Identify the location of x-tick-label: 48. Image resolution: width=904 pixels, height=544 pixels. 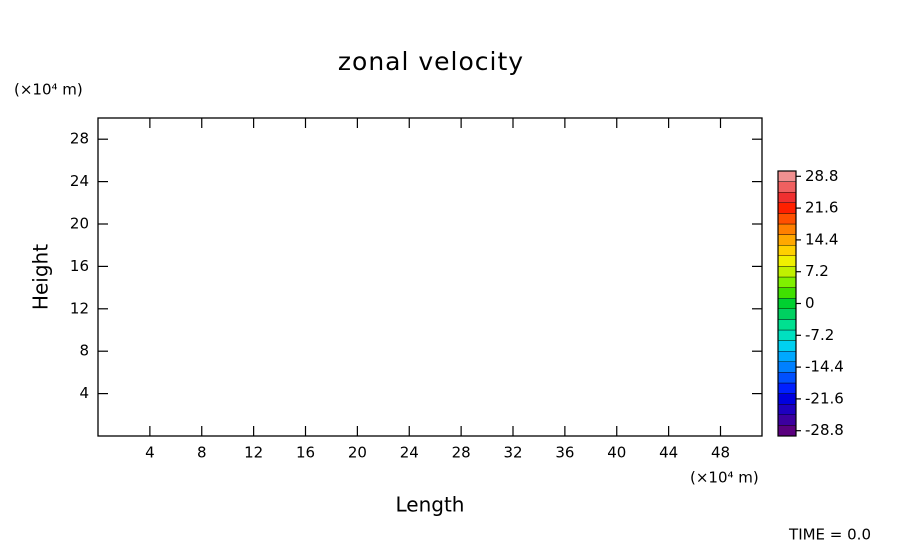
(720, 453).